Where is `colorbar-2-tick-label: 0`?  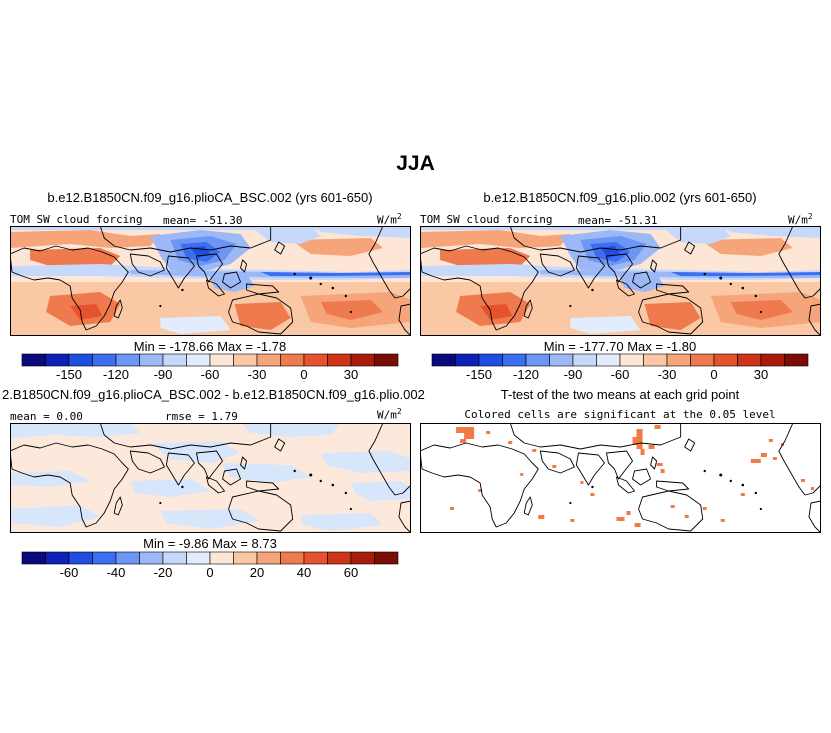
colorbar-2-tick-label: 0 is located at coordinates (713, 374).